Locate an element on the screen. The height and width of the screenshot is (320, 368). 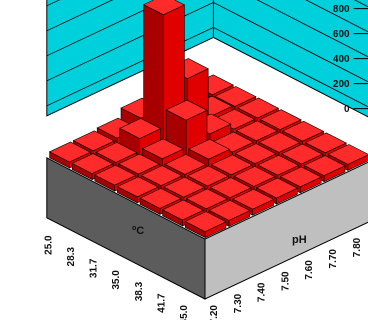
x-tick-label: 41.7 is located at coordinates (161, 303).